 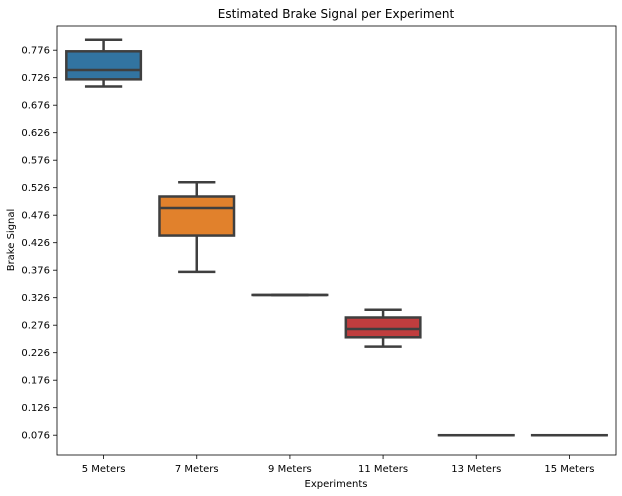 What do you see at coordinates (35, 353) in the screenshot?
I see `y-tick-label: 0.226` at bounding box center [35, 353].